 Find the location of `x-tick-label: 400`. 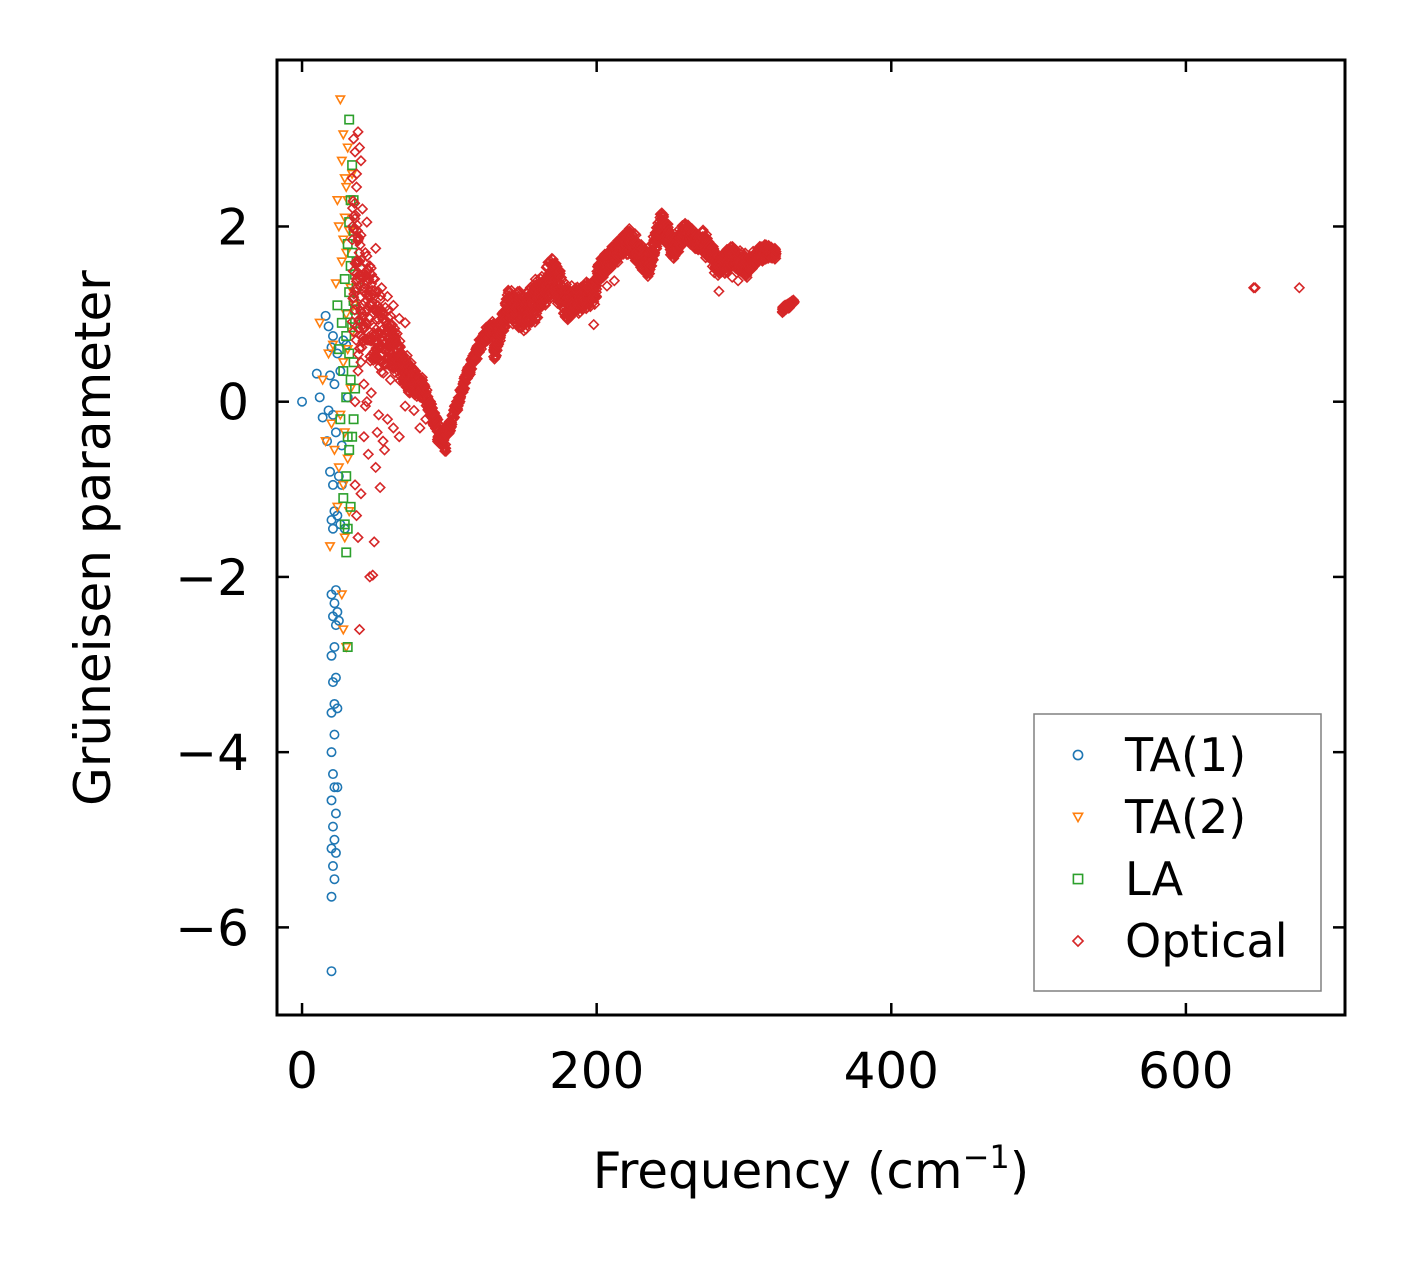

x-tick-label: 400 is located at coordinates (891, 1071).